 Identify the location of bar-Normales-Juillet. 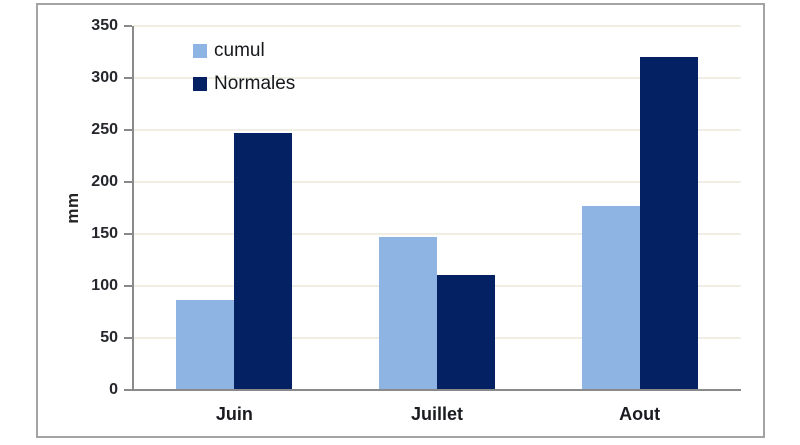
(466, 332).